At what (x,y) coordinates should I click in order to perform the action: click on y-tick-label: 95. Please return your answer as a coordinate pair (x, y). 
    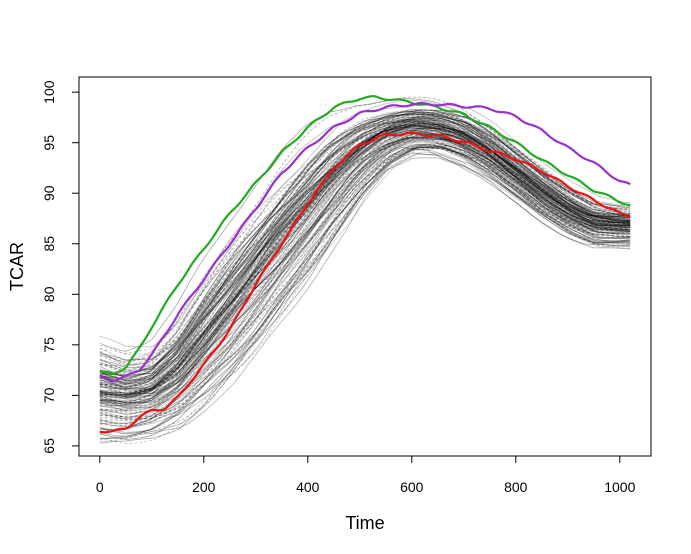
    Looking at the image, I should click on (49, 143).